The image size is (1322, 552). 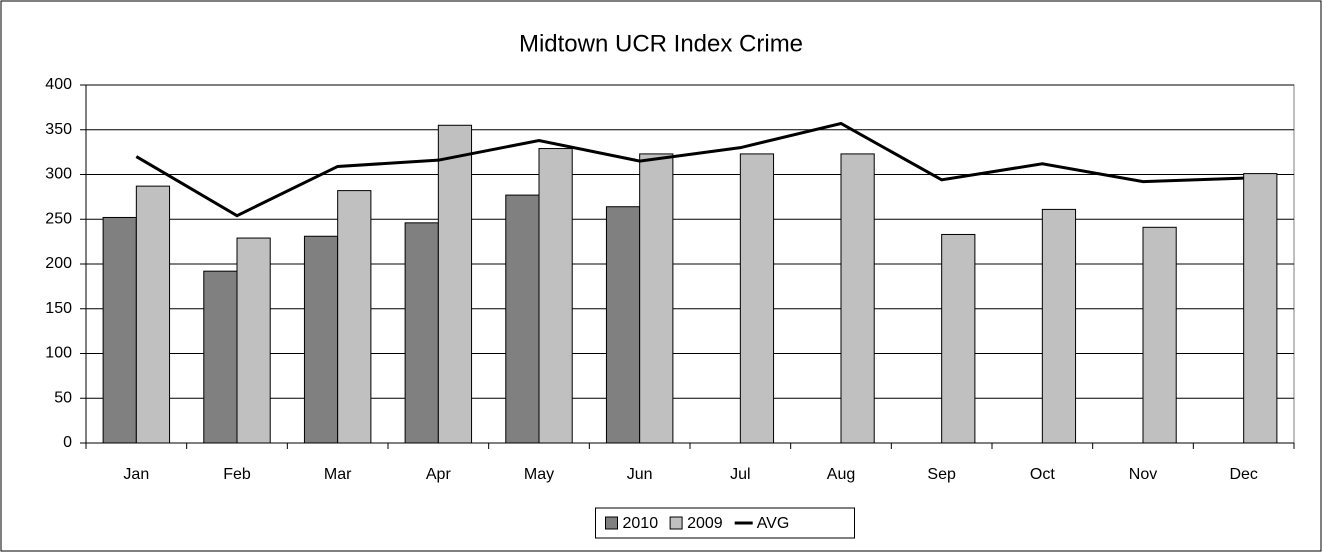 I want to click on legend-box, so click(x=725, y=523).